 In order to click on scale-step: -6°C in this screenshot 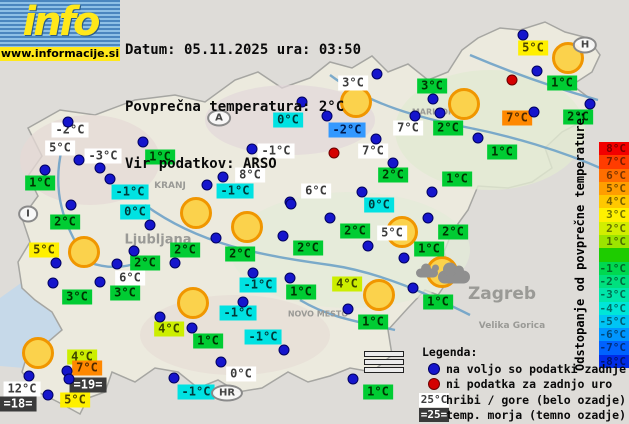, I will do `click(614, 335)`.